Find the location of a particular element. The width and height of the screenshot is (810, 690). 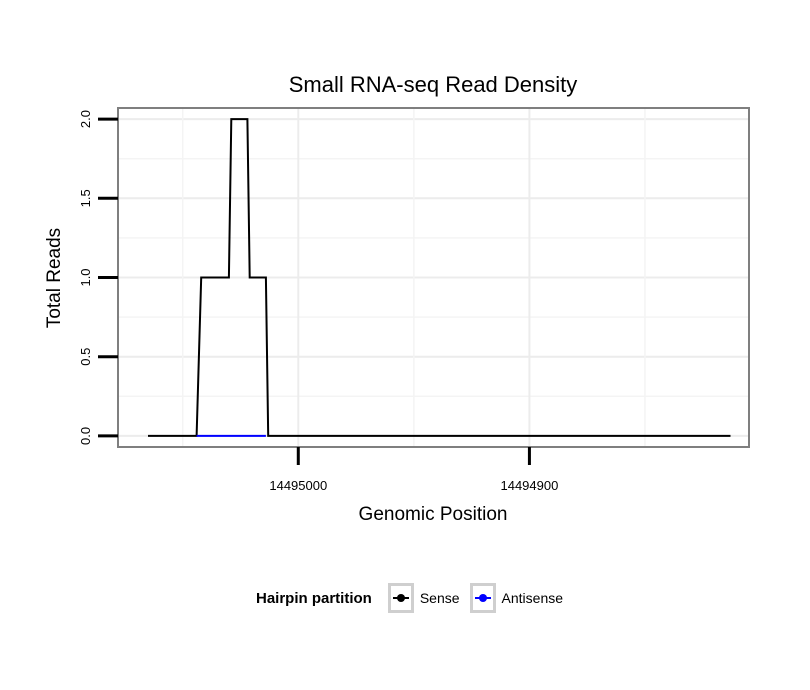

legend-label-sense: Sense is located at coordinates (439, 598).